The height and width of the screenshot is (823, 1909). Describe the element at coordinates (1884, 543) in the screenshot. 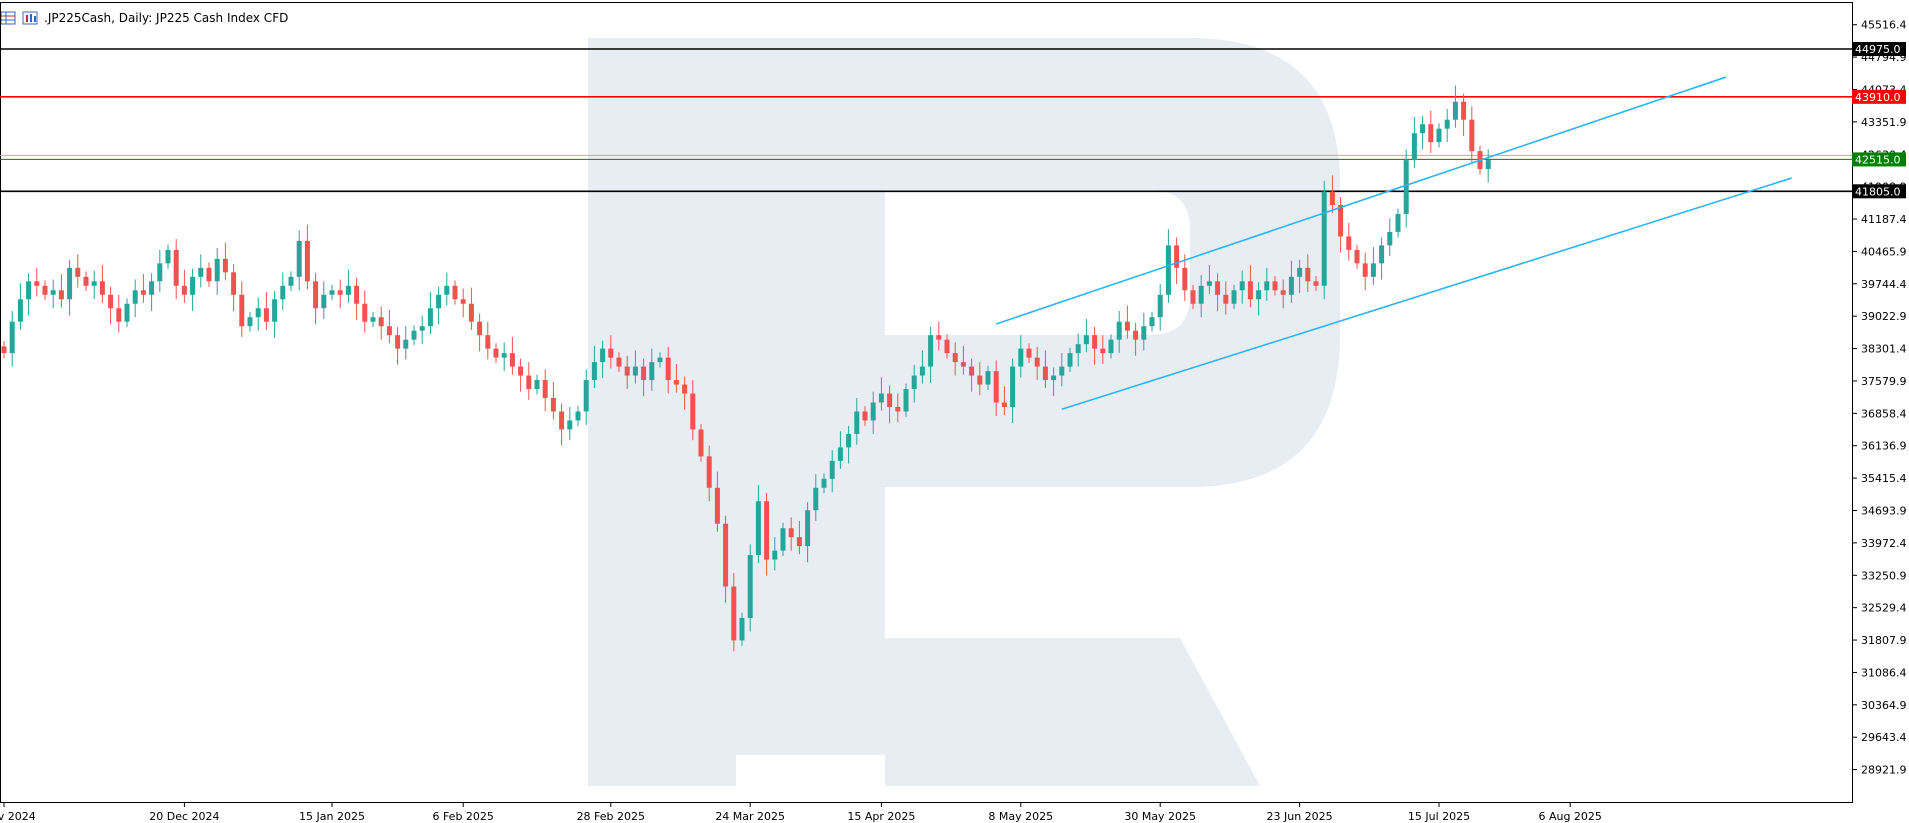

I see `y-tick-label: 33972.4` at that location.